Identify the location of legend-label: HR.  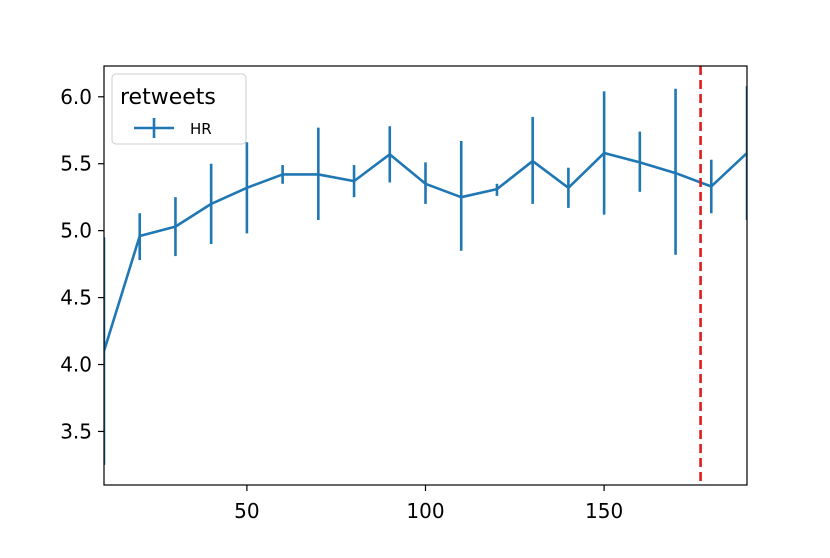
(201, 129).